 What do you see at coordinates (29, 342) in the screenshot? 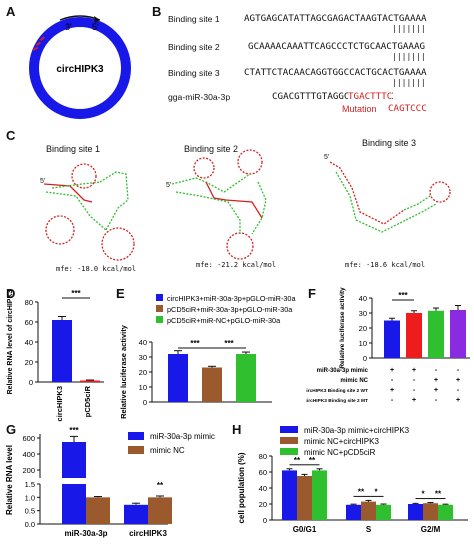
I see `y-tick-label: 40` at bounding box center [29, 342].